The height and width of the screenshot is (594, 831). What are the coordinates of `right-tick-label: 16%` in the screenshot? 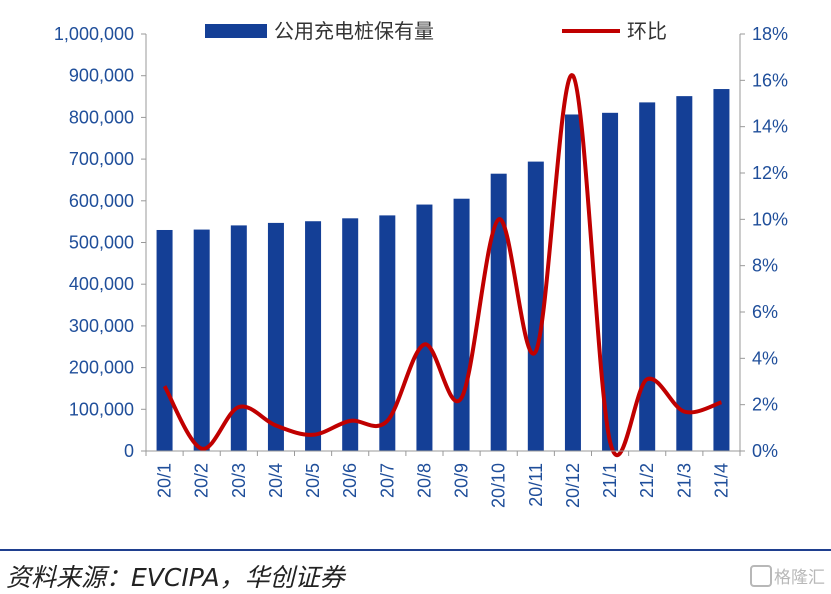 It's located at (770, 80).